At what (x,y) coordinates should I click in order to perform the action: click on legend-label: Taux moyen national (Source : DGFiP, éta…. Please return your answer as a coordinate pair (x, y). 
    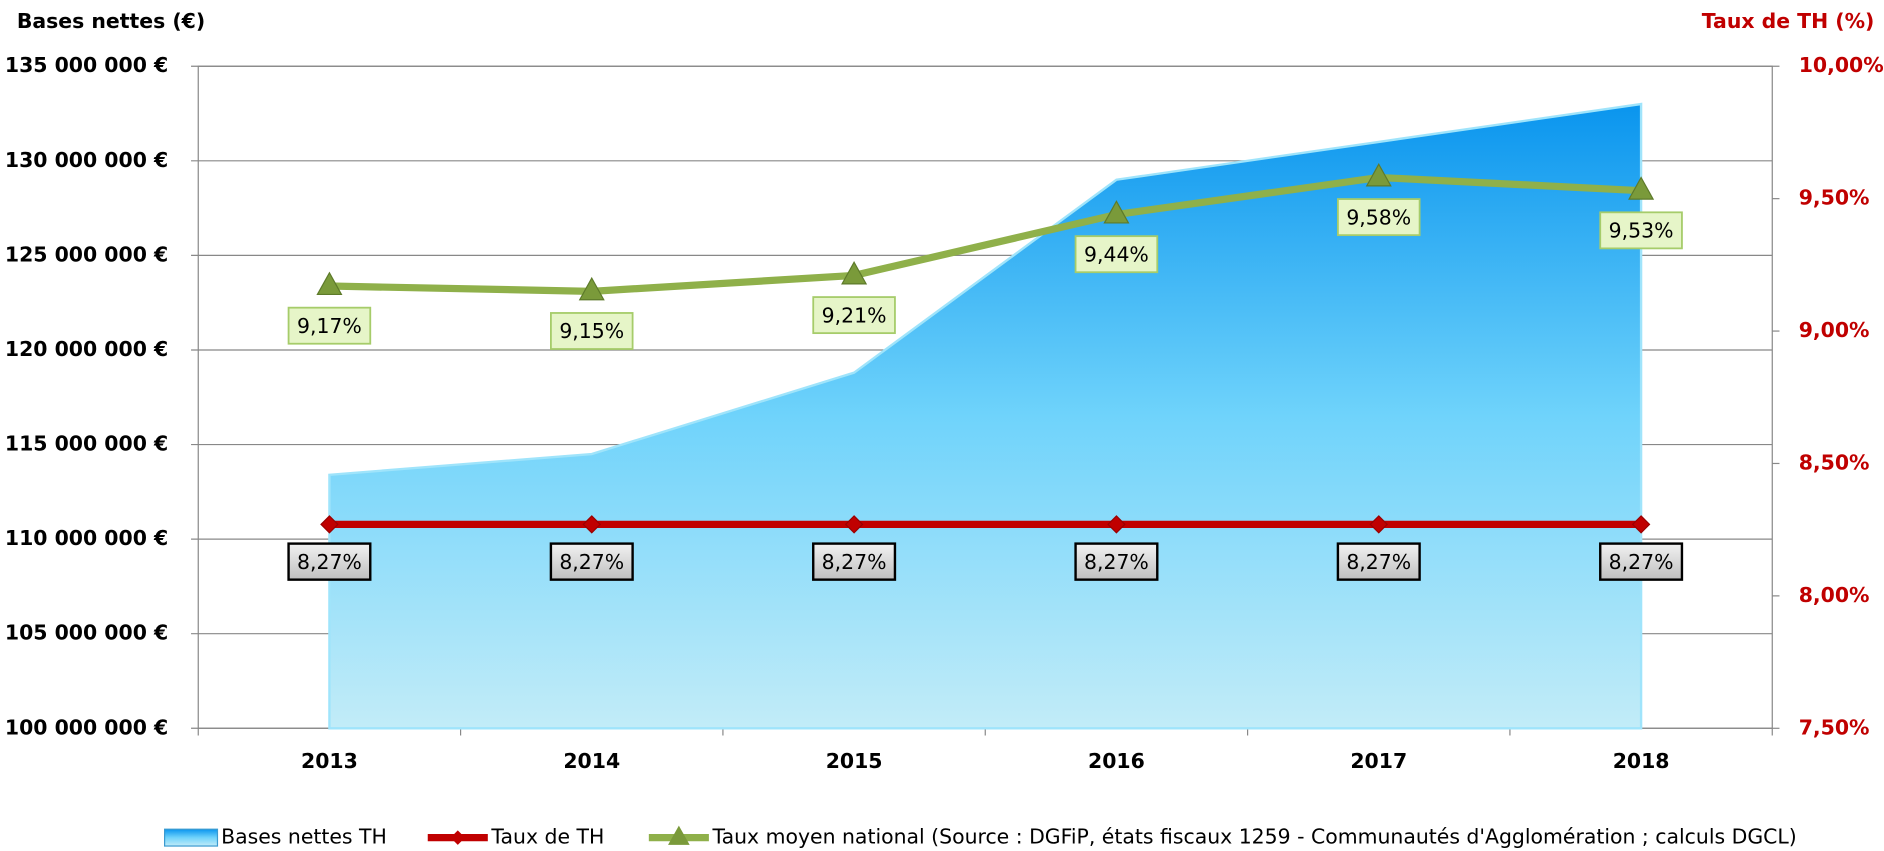
    Looking at the image, I should click on (1254, 837).